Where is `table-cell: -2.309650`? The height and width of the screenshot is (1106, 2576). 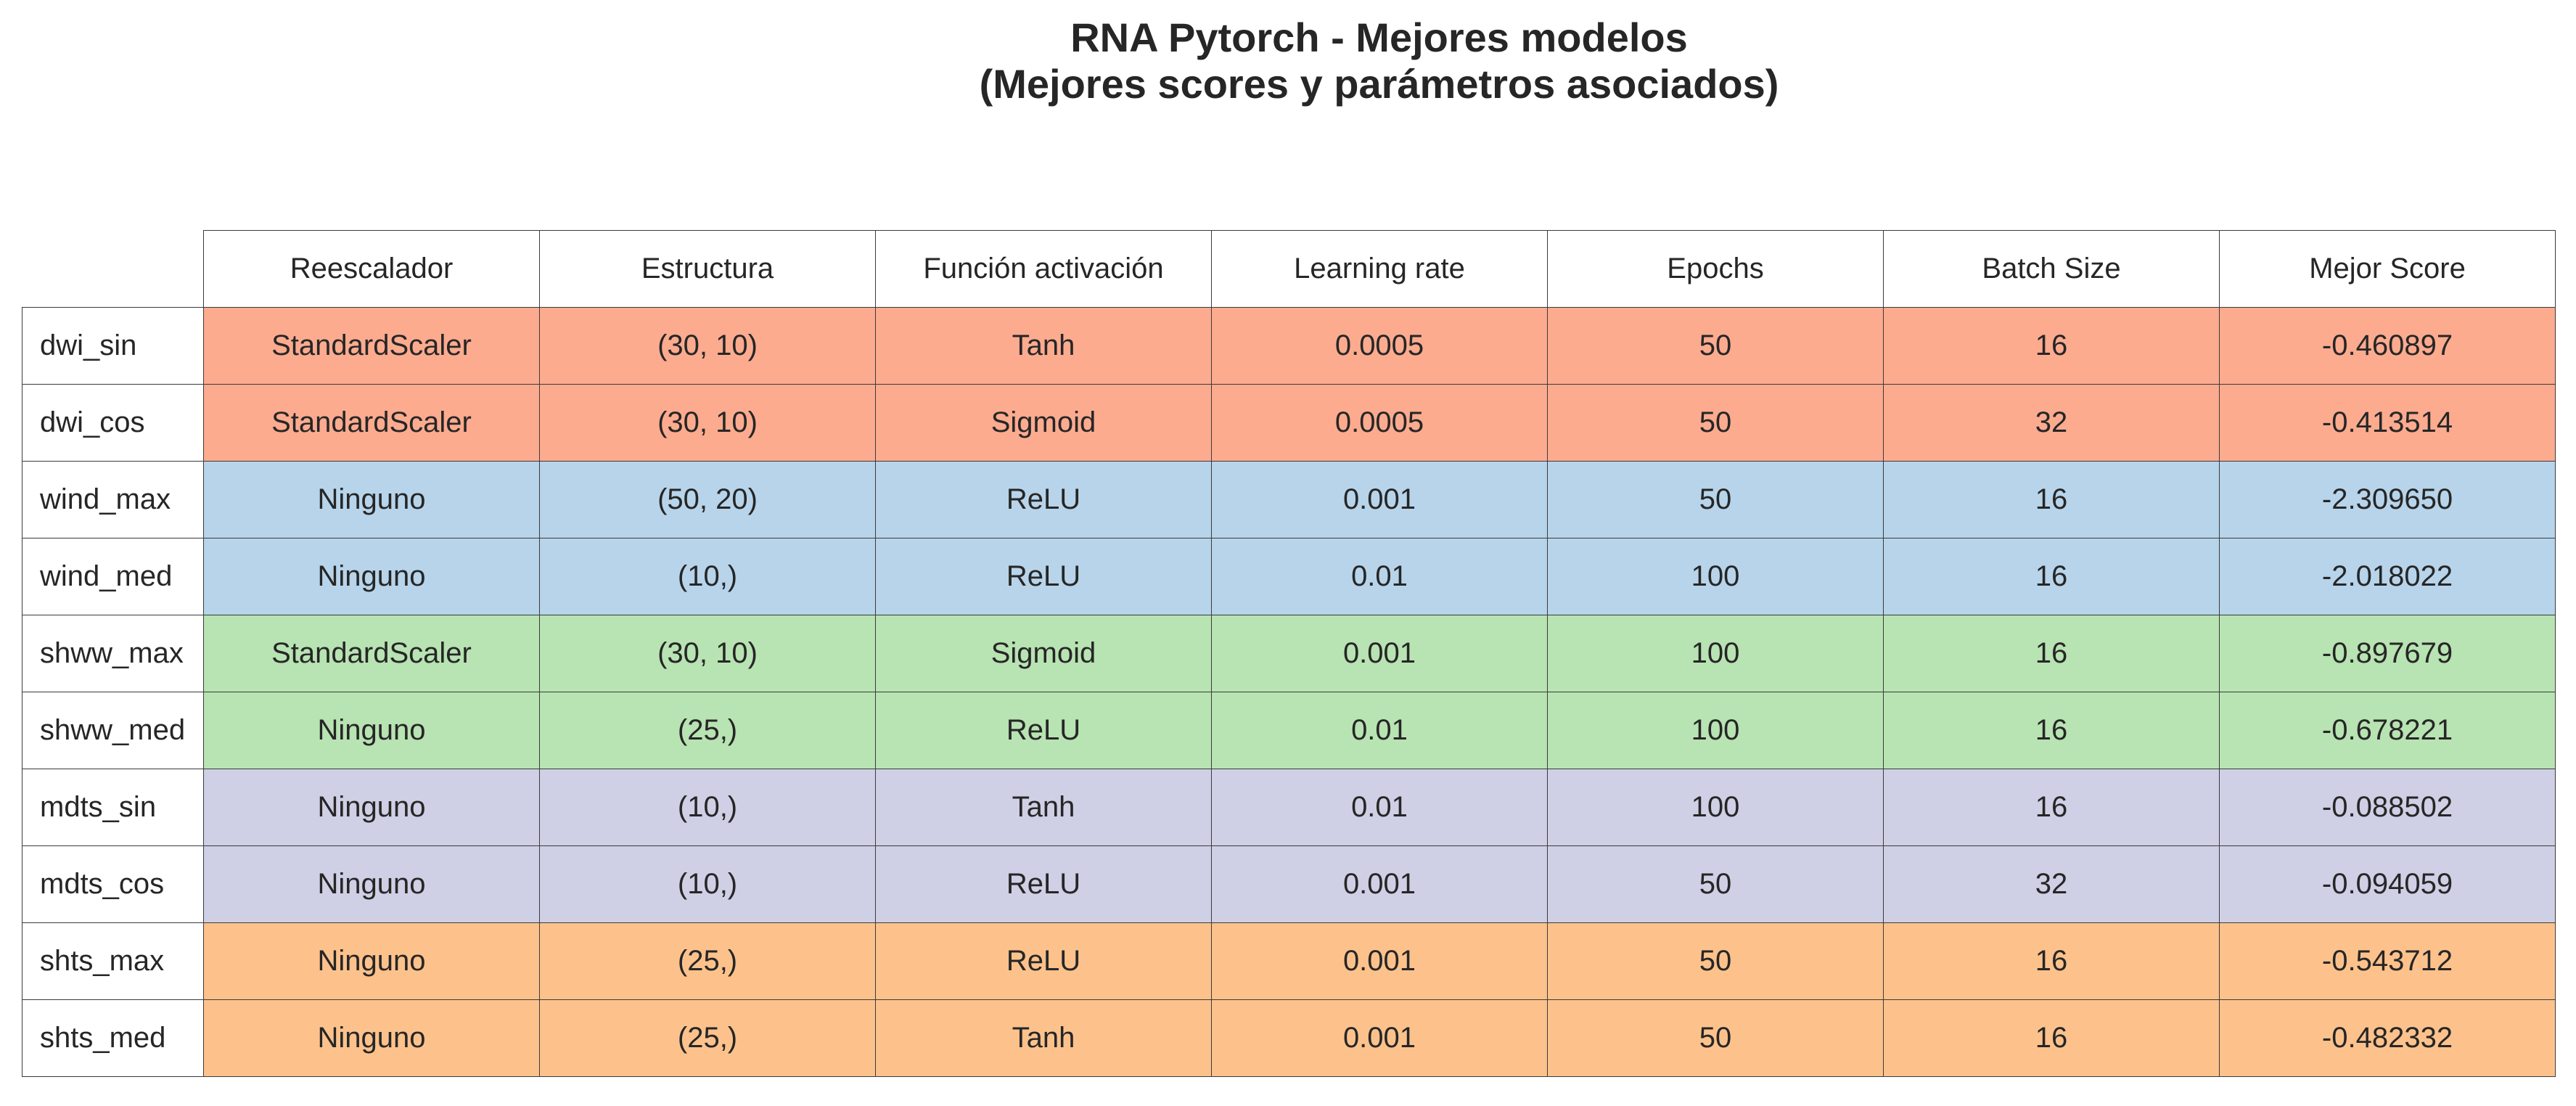
table-cell: -2.309650 is located at coordinates (2387, 499).